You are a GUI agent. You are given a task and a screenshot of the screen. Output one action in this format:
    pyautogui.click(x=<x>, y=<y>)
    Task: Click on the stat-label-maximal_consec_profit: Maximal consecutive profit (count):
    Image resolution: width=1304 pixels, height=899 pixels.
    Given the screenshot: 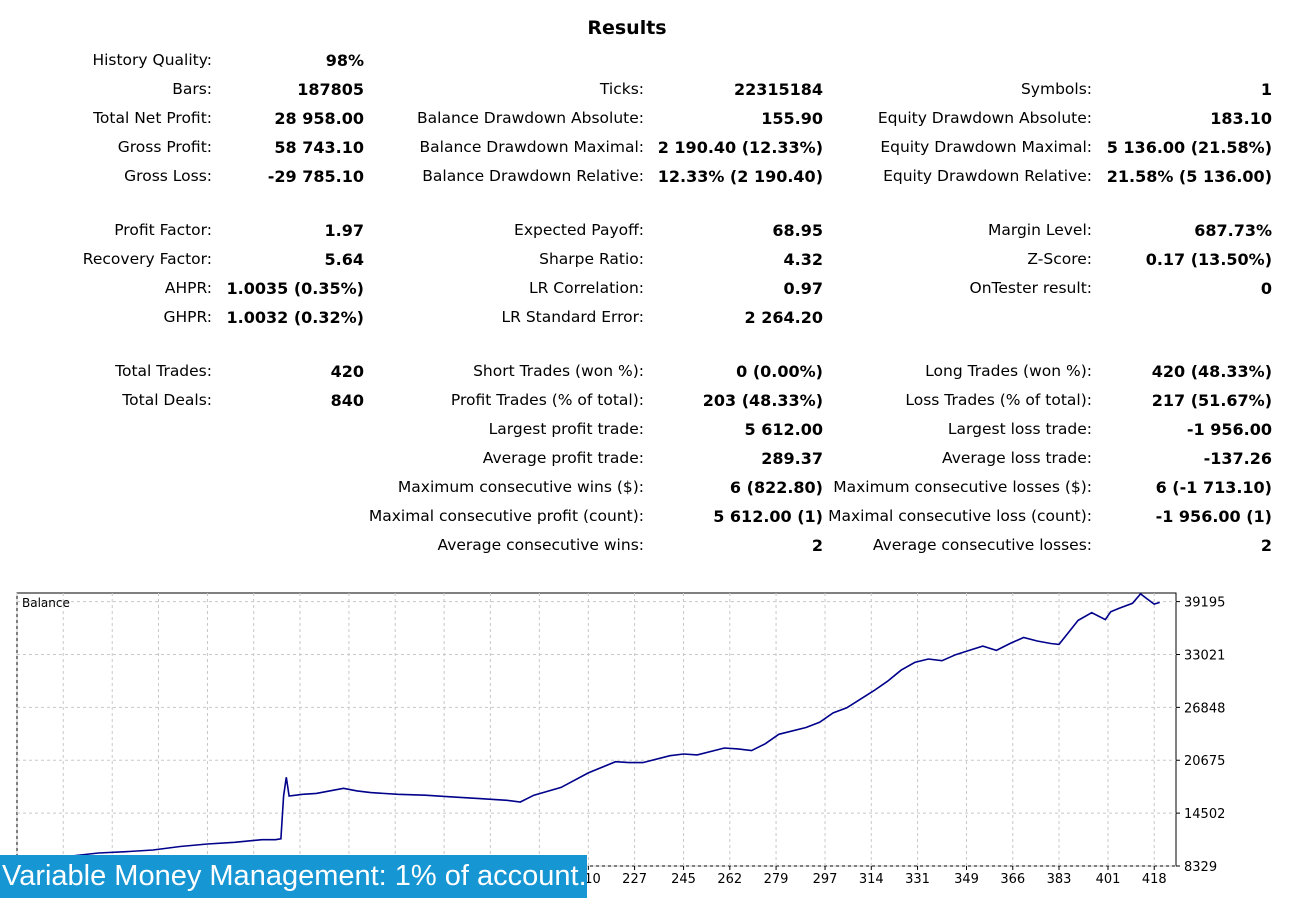 What is the action you would take?
    pyautogui.click(x=506, y=516)
    